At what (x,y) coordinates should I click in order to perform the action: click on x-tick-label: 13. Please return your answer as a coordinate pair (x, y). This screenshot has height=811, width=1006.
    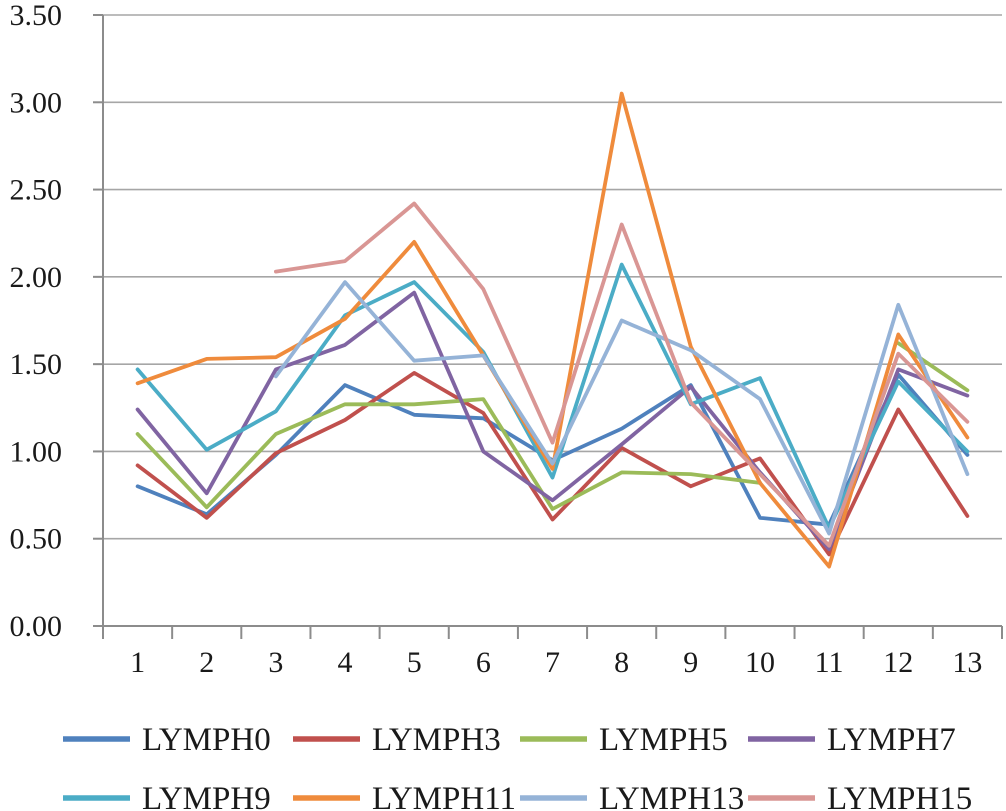
    Looking at the image, I should click on (967, 662).